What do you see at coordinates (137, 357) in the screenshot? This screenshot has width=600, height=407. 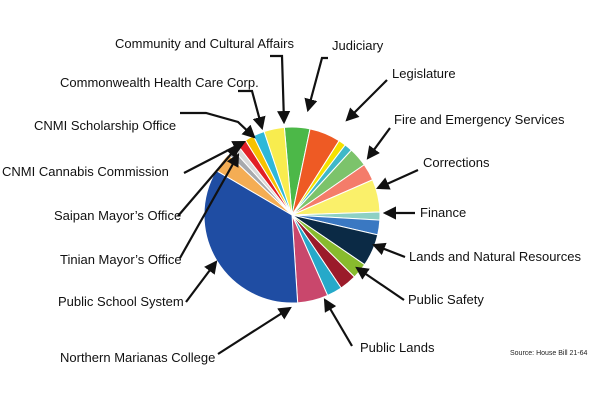 I see `slice-label-northern-marianas-college: Northern Marianas College` at bounding box center [137, 357].